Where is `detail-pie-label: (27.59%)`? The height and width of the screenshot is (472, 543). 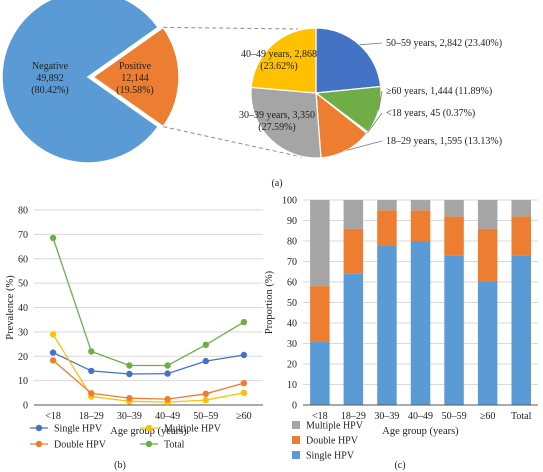
detail-pie-label: (27.59%) is located at coordinates (277, 127).